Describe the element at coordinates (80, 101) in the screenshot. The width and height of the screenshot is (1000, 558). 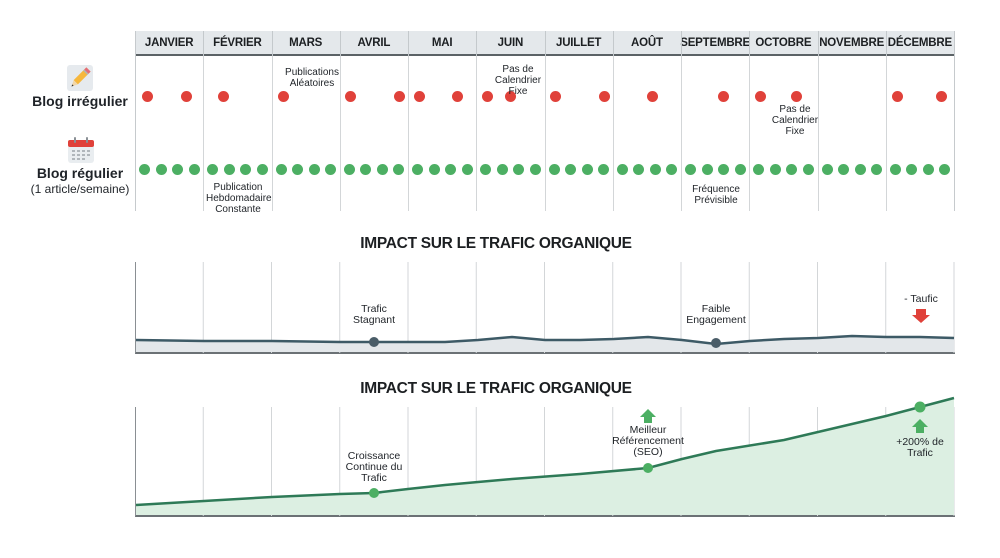
I see `row-label-irregular: Blog irrégulier` at that location.